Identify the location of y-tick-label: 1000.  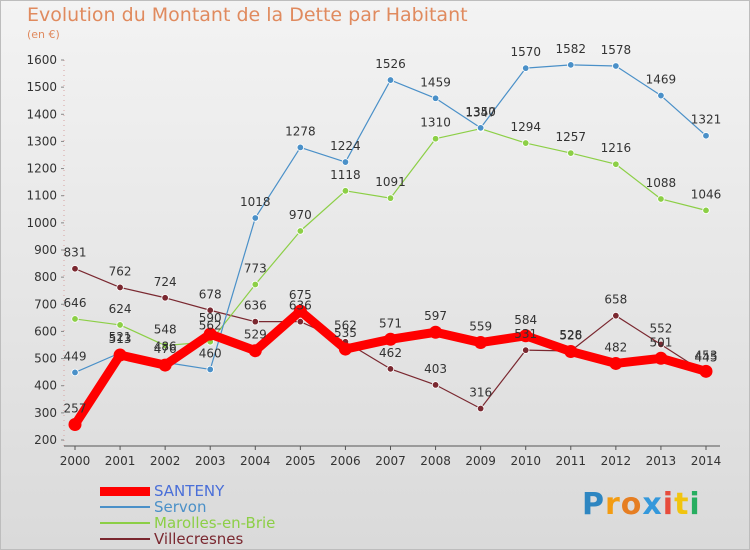
(41, 223).